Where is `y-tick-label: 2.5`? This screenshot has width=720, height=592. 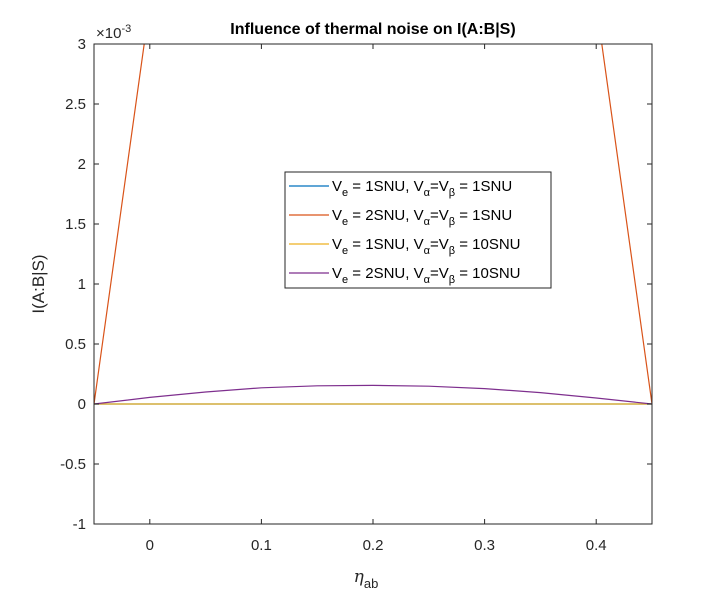 y-tick-label: 2.5 is located at coordinates (75, 104).